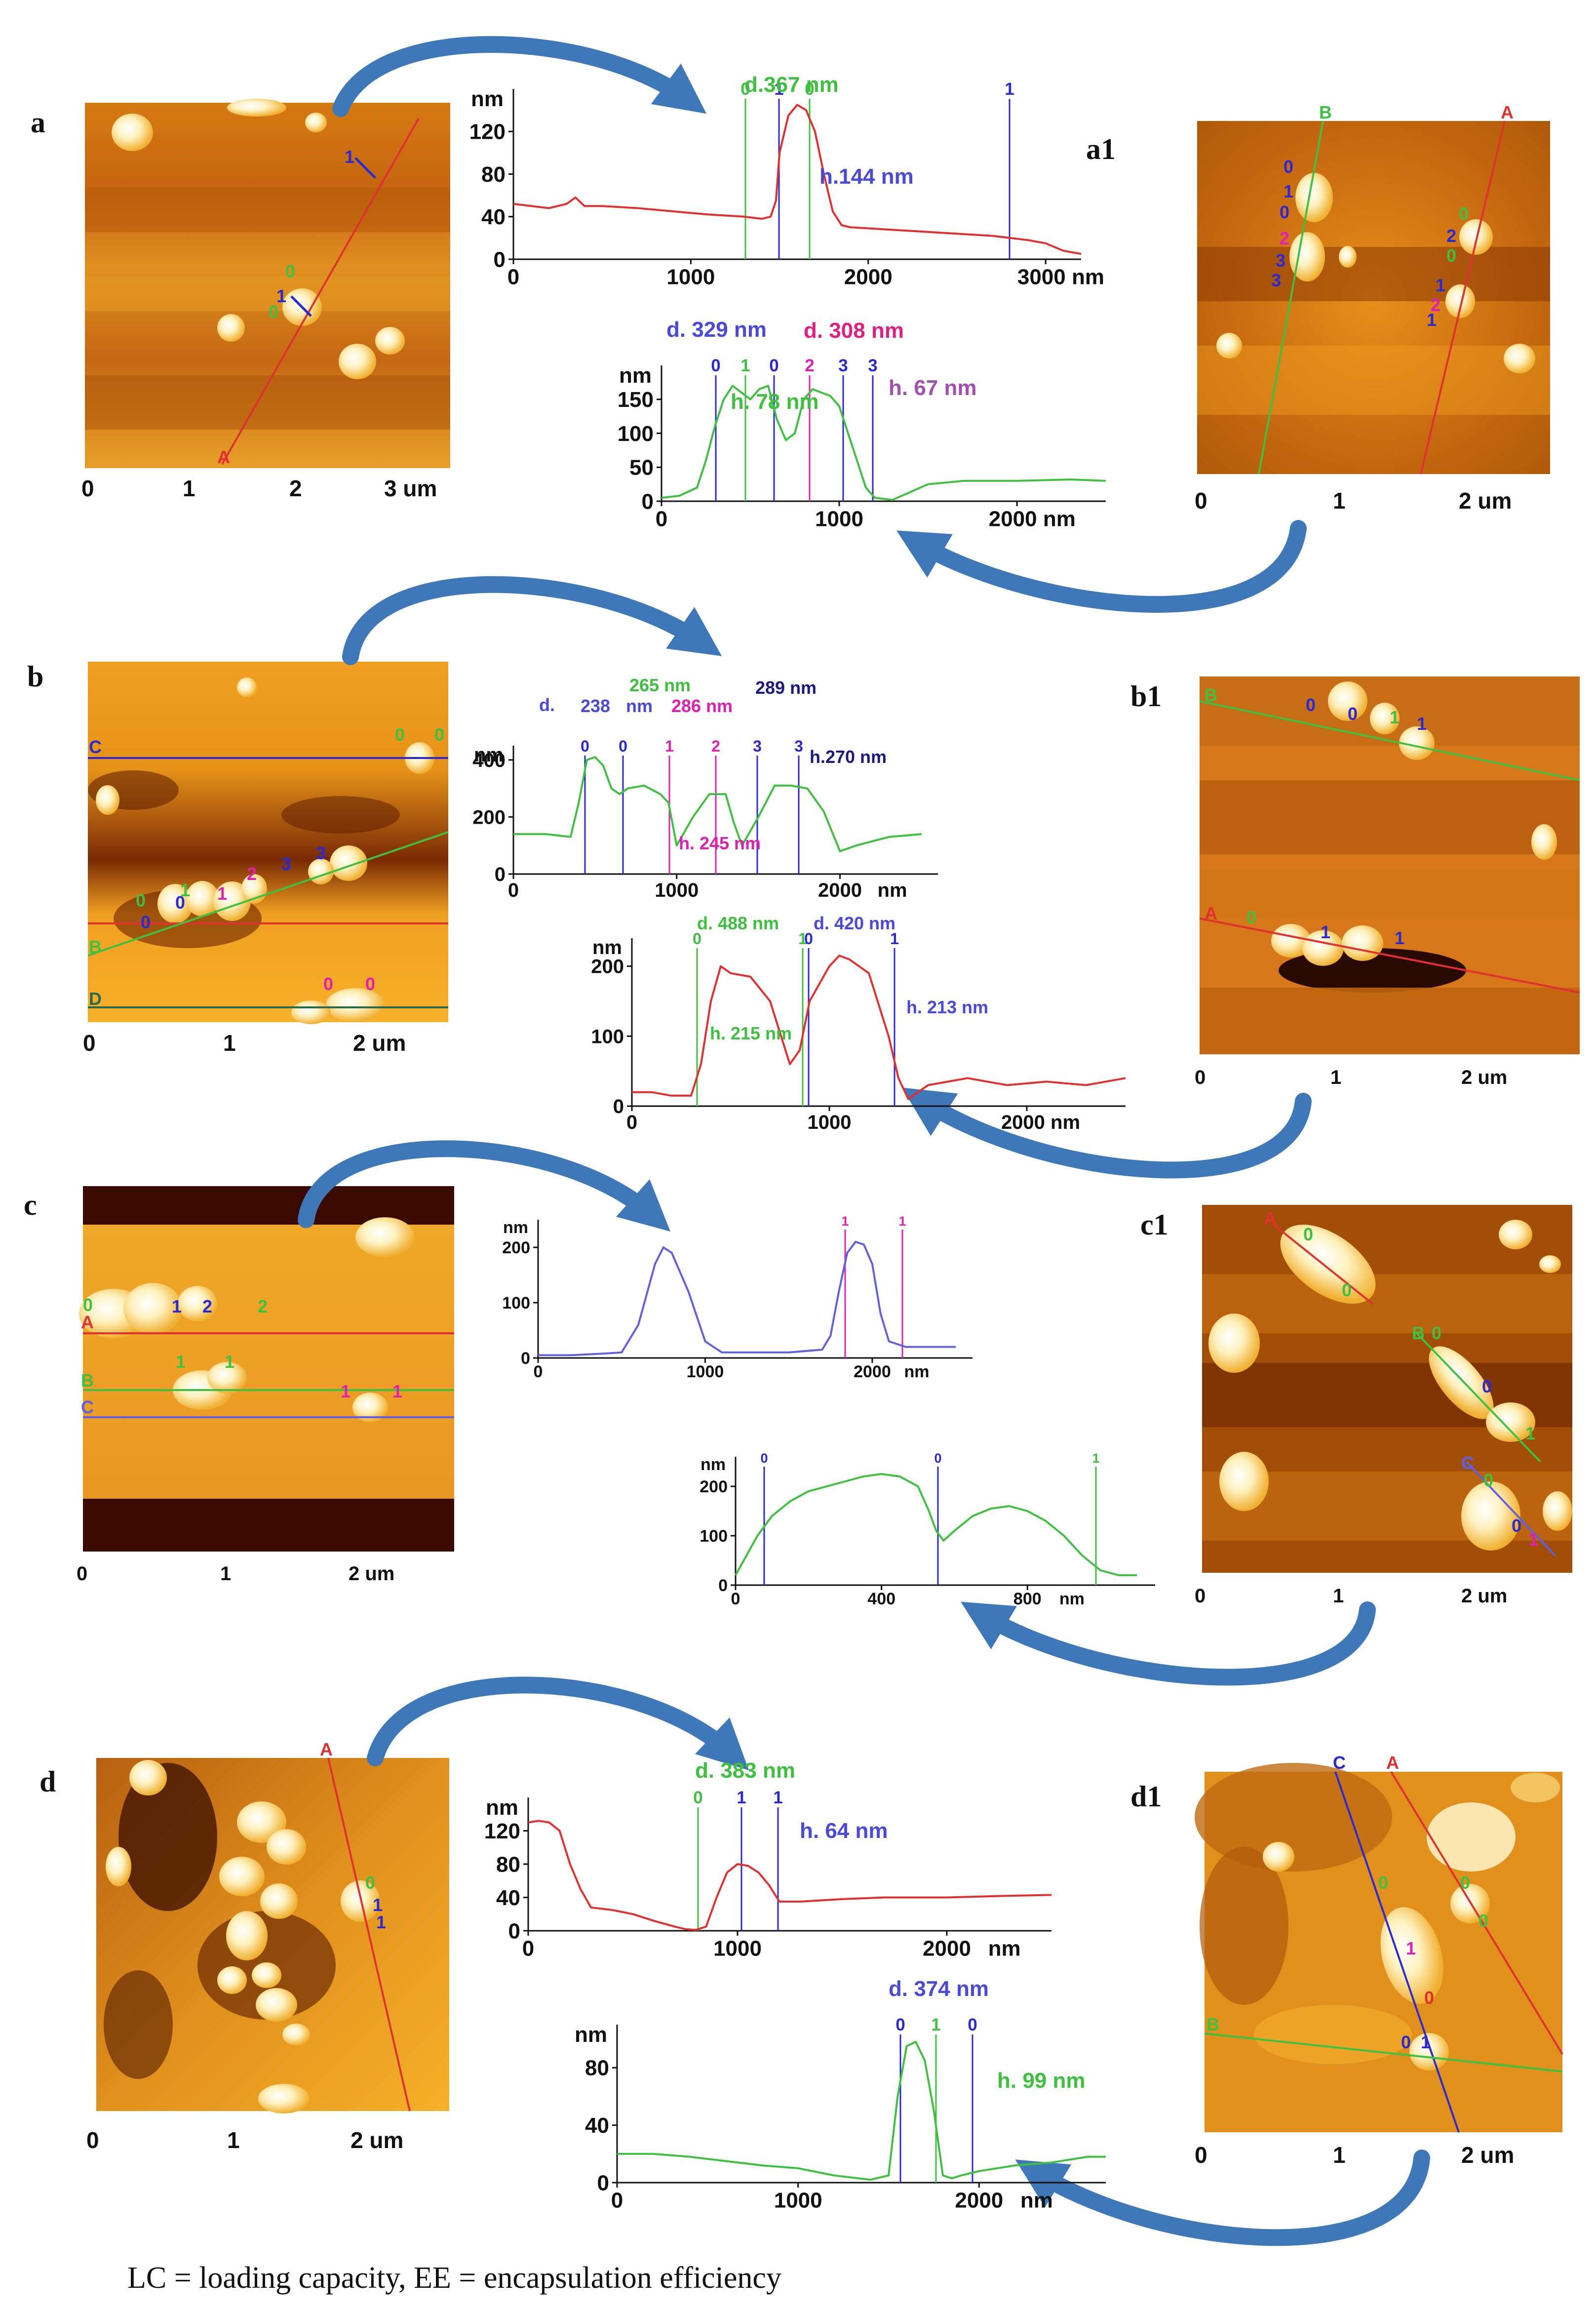 This screenshot has width=1596, height=2312. I want to click on svg-text: 265 nm, so click(660, 685).